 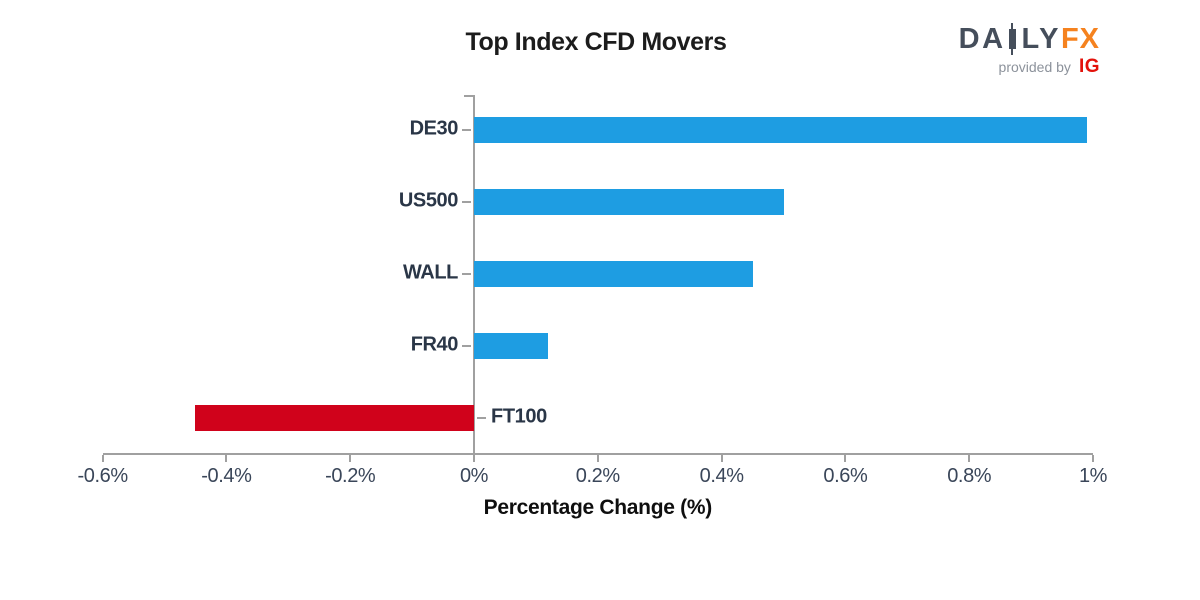 I want to click on logo-text-fx: FX, so click(x=1080, y=38).